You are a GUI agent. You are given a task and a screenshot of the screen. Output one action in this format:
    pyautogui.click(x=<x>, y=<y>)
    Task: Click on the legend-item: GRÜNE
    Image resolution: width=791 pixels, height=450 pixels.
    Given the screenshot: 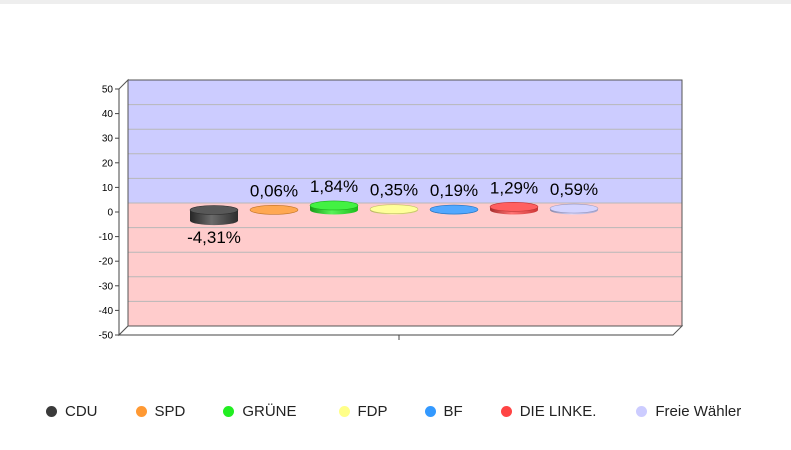 What is the action you would take?
    pyautogui.click(x=260, y=411)
    